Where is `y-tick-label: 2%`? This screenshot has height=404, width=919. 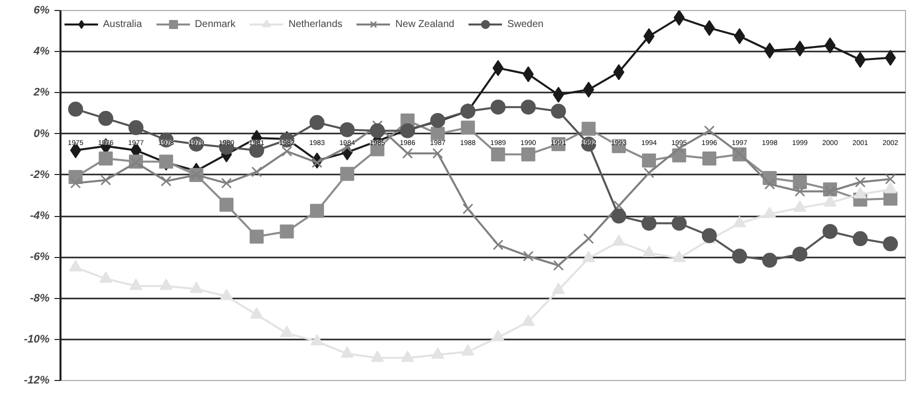
y-tick-label: 2% is located at coordinates (41, 92).